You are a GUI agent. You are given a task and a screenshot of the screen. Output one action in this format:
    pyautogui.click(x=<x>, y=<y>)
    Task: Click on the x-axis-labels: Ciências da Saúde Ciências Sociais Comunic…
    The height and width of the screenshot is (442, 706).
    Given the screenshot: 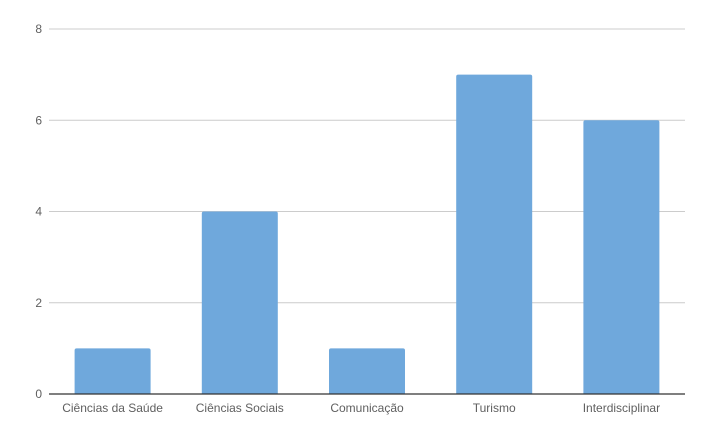 What is the action you would take?
    pyautogui.click(x=361, y=408)
    